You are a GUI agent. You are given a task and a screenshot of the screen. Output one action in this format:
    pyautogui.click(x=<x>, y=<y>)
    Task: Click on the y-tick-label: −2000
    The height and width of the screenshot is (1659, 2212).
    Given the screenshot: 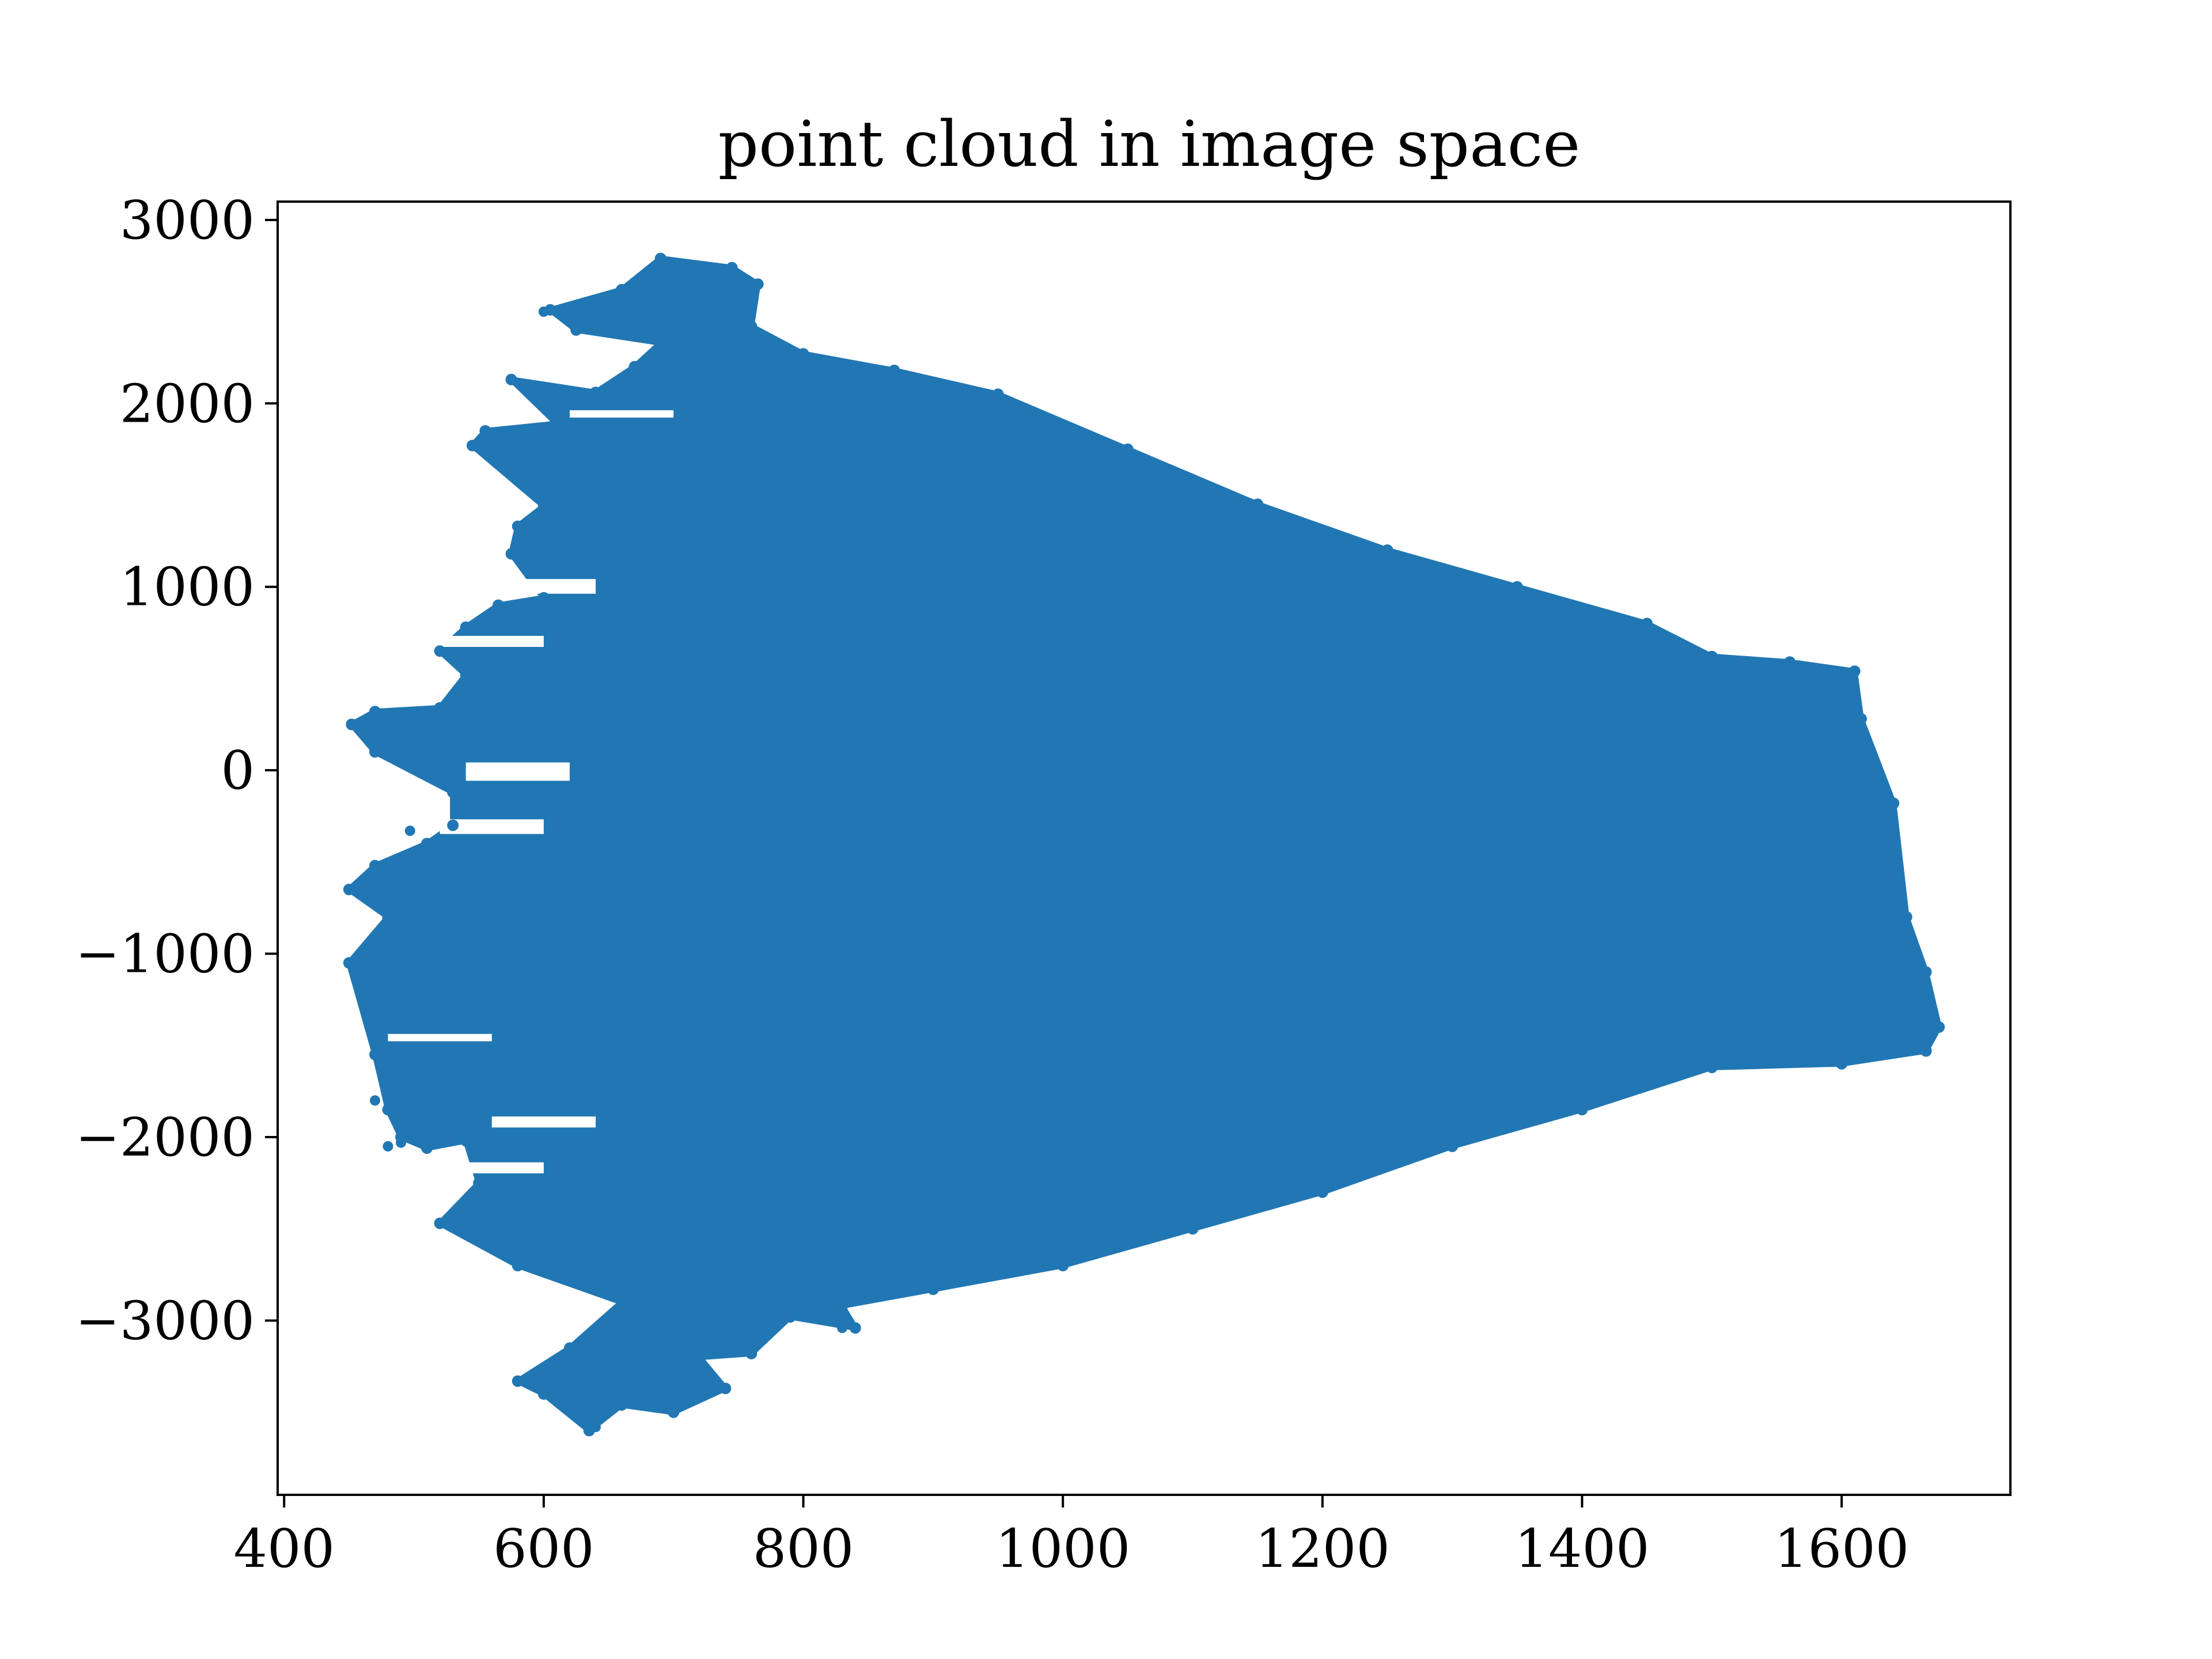 What is the action you would take?
    pyautogui.click(x=165, y=1137)
    